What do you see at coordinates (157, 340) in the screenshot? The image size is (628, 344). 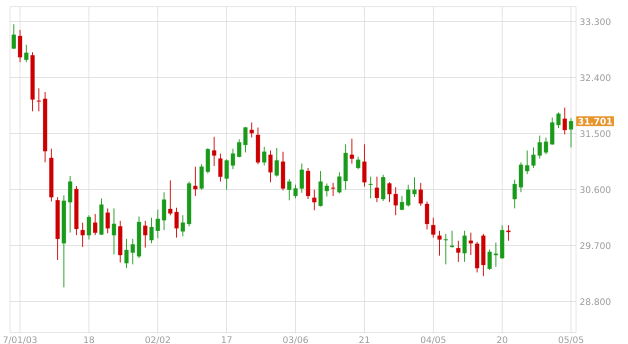 I see `x-tick-label: 02/02` at bounding box center [157, 340].